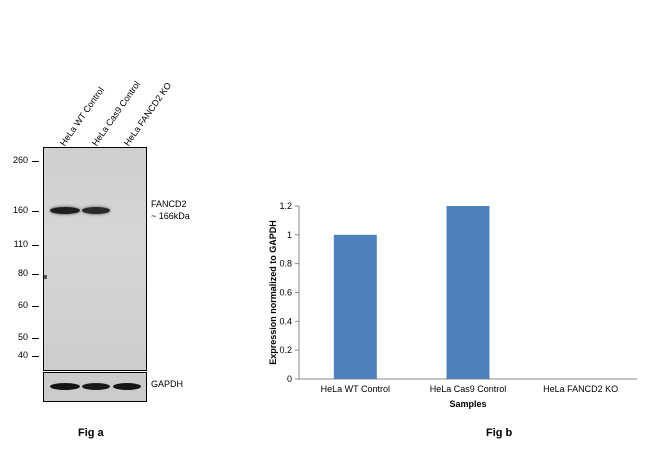 This screenshot has height=449, width=650. What do you see at coordinates (468, 389) in the screenshot?
I see `x-tick-label: HeLa Cas9 Control` at bounding box center [468, 389].